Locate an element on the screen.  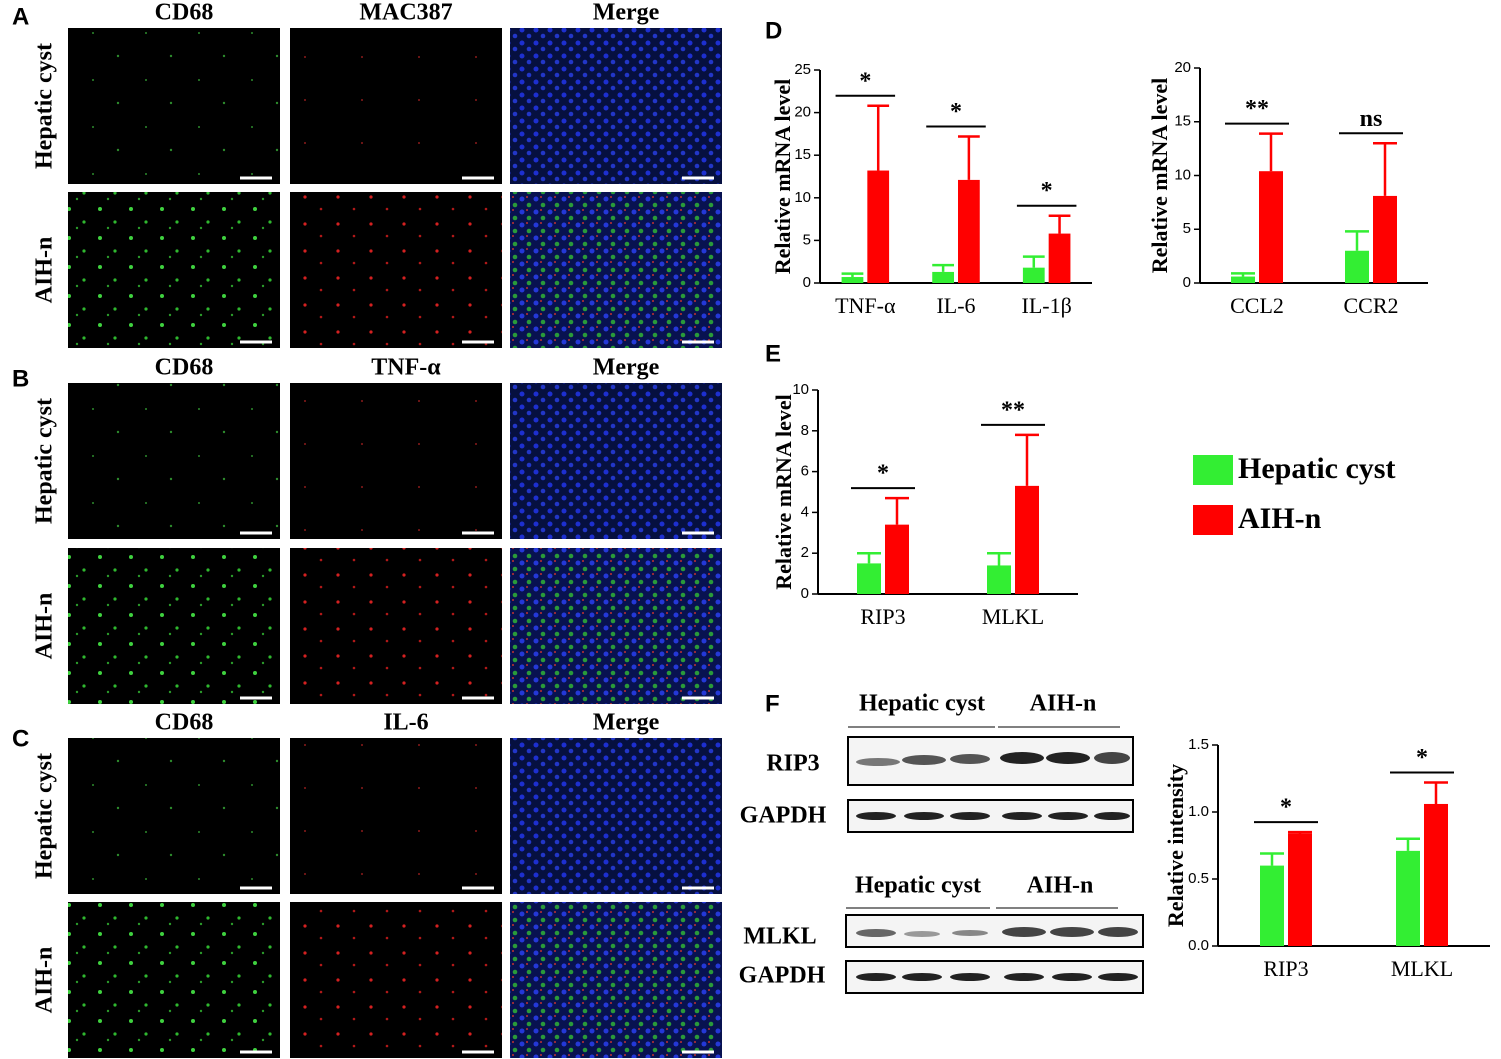
y-tick-label: 6 is located at coordinates (805, 471).